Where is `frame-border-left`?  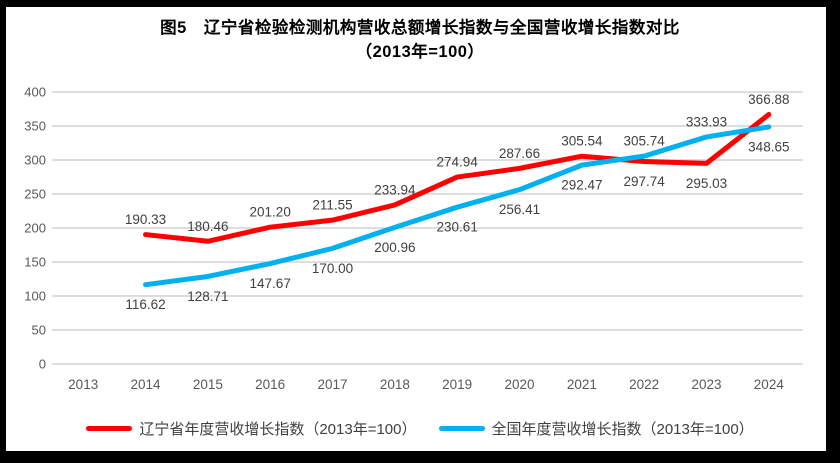 frame-border-left is located at coordinates (3, 231).